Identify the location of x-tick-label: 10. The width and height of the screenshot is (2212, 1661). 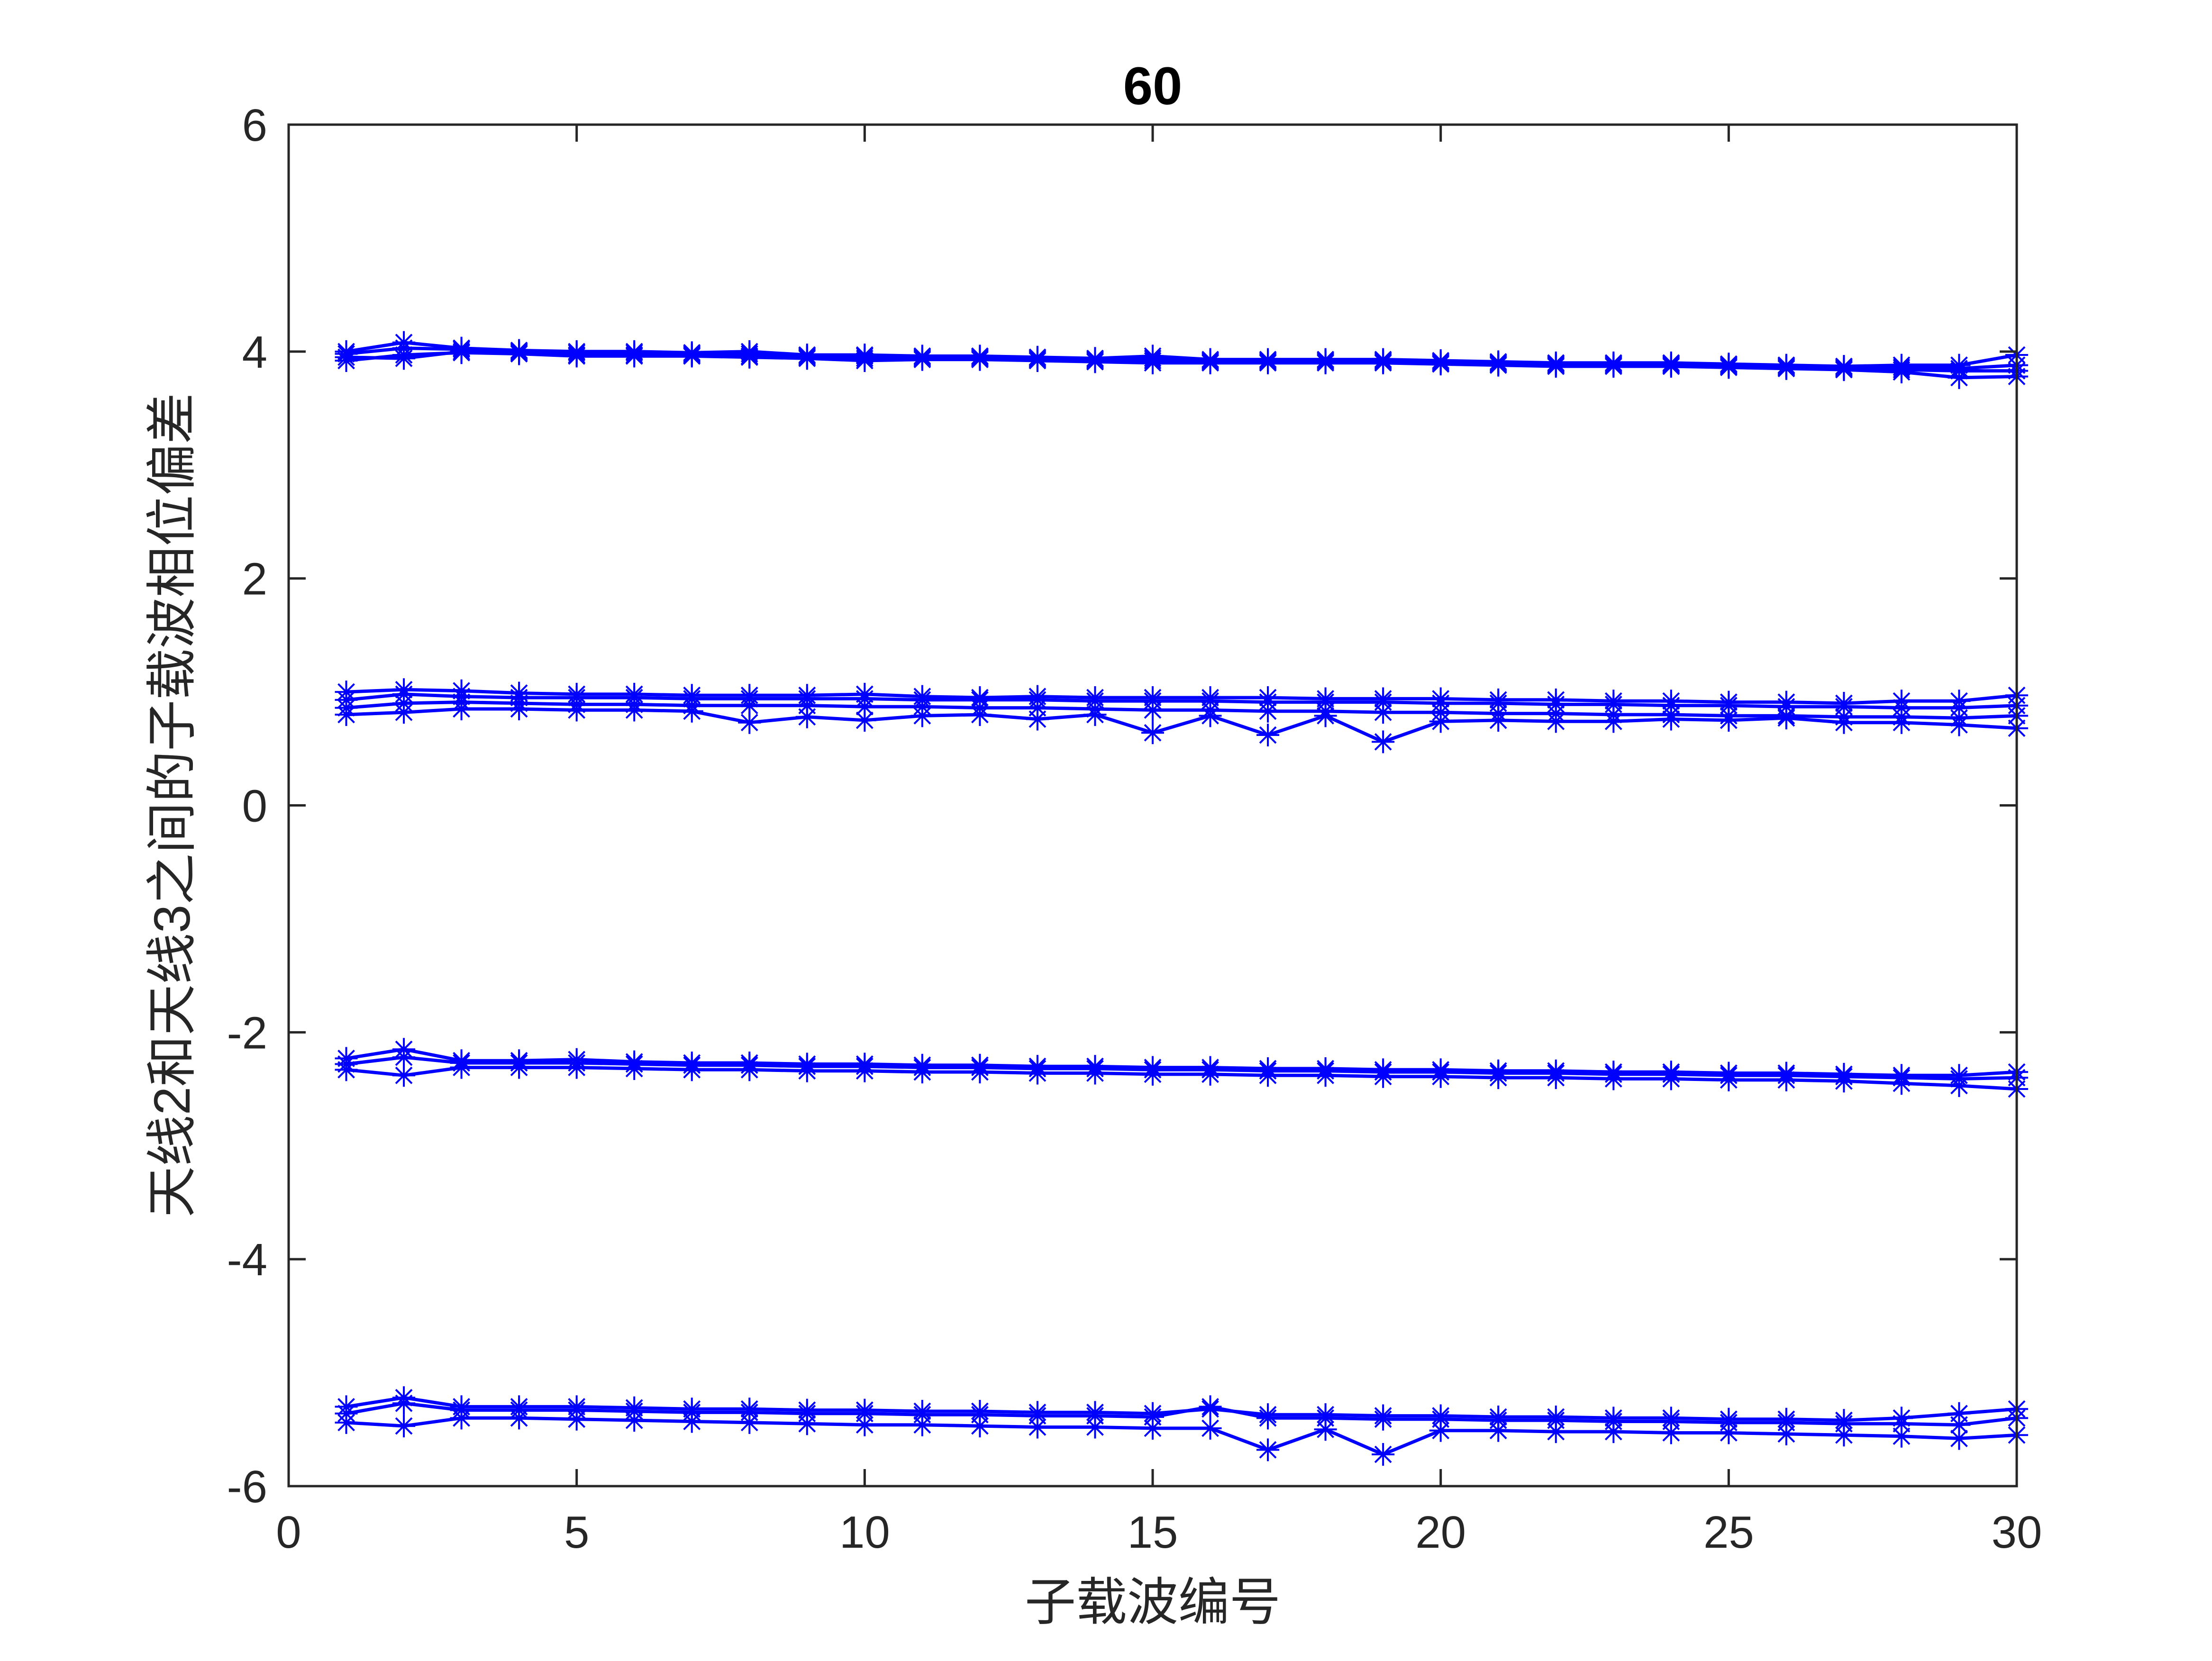
(864, 1533).